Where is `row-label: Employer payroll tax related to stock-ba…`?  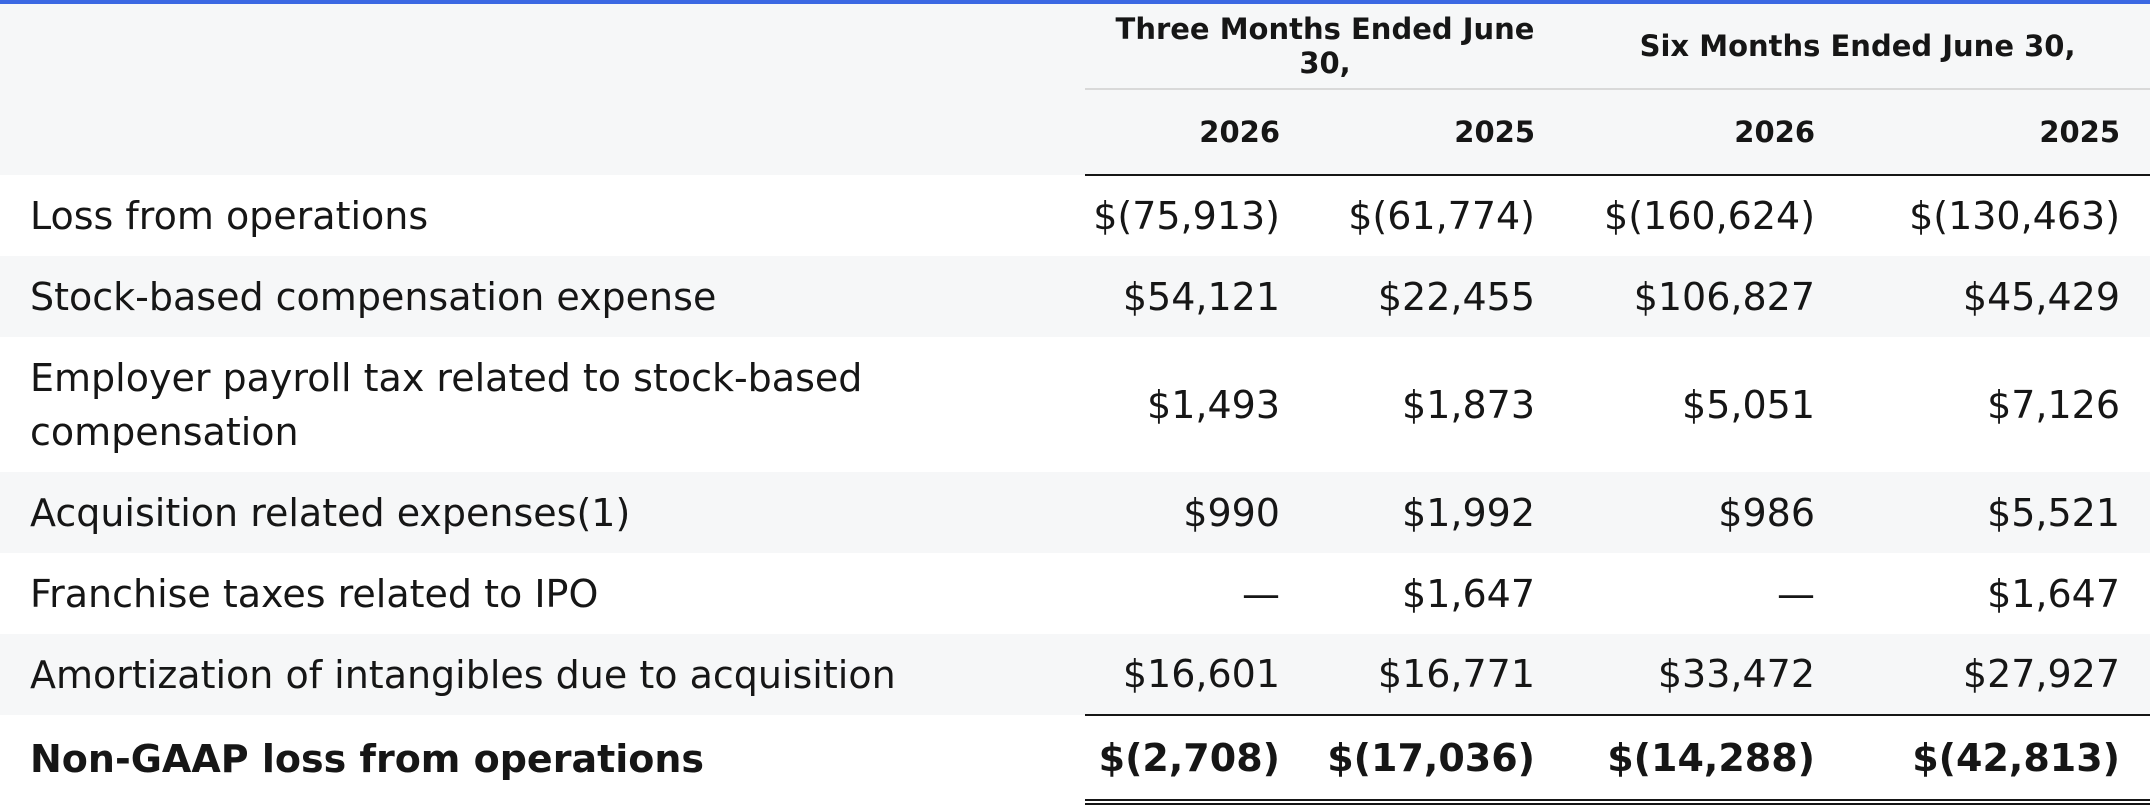 row-label: Employer payroll tax related to stock-ba… is located at coordinates (446, 404).